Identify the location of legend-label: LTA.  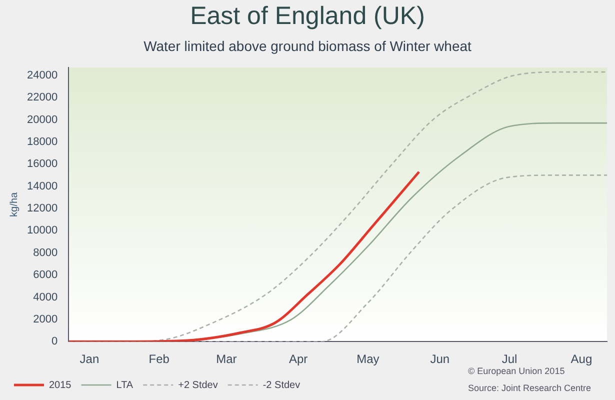
(125, 385).